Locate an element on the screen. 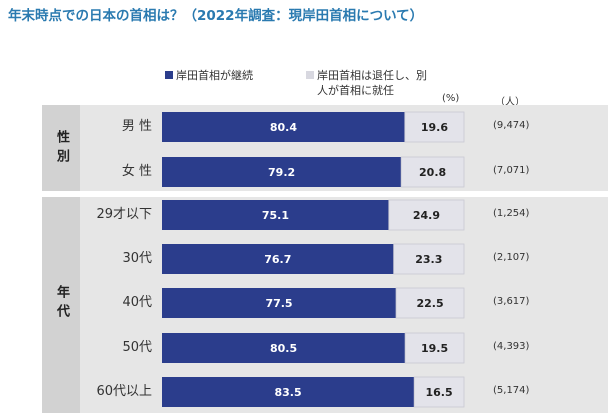 This screenshot has width=613, height=420. category-label: 男 性 is located at coordinates (136, 126).